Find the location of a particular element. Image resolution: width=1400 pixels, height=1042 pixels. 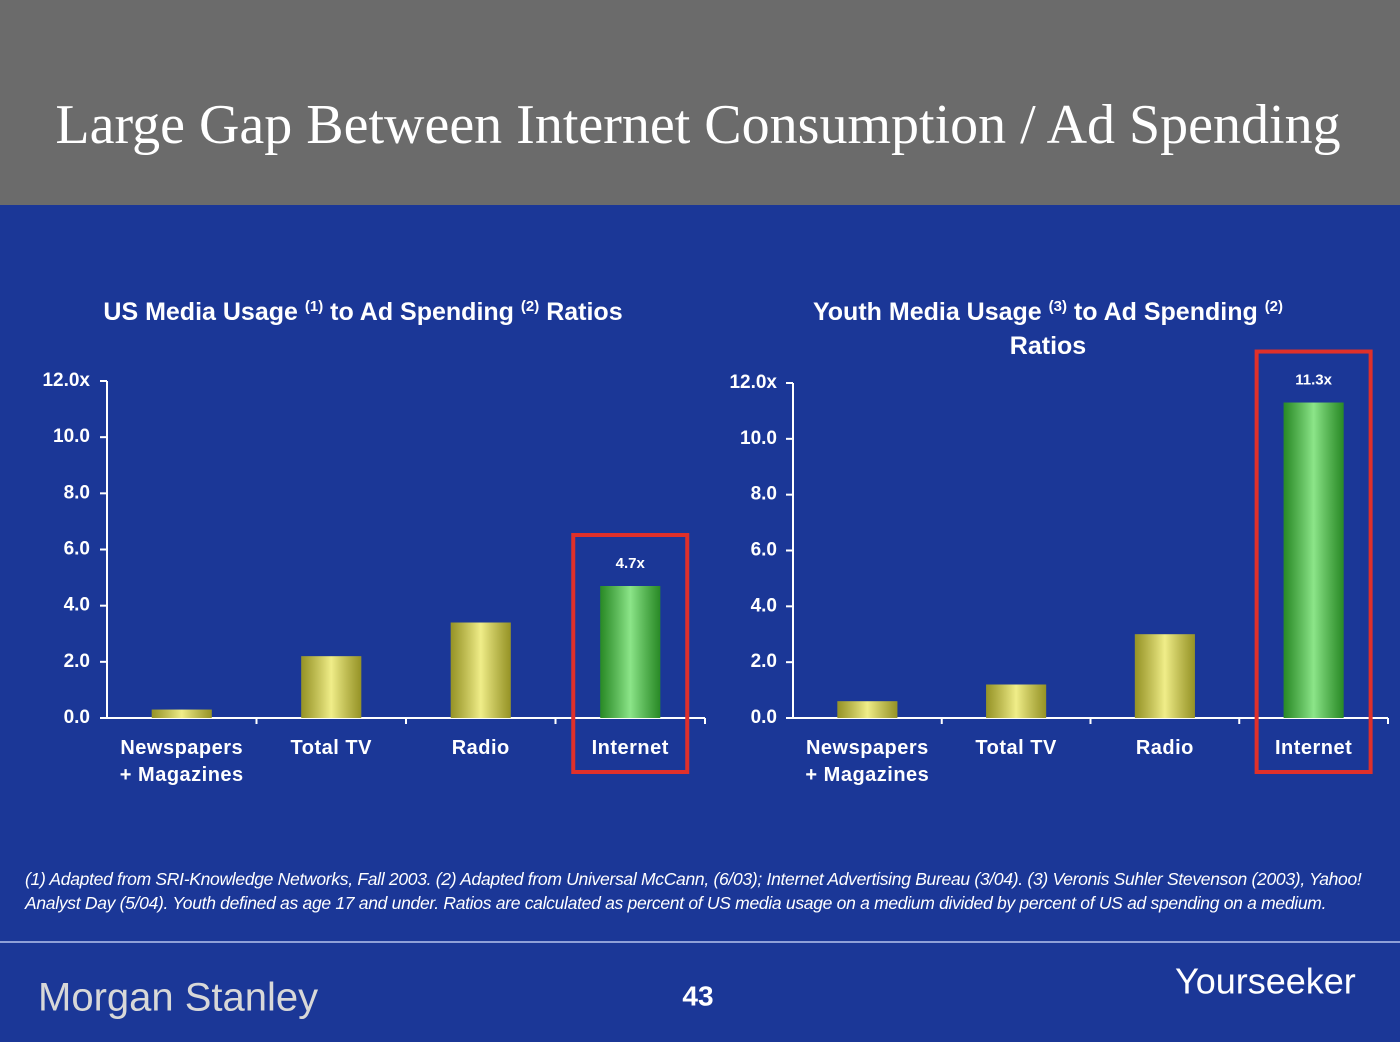

watermark: Yourseeker is located at coordinates (1265, 981).